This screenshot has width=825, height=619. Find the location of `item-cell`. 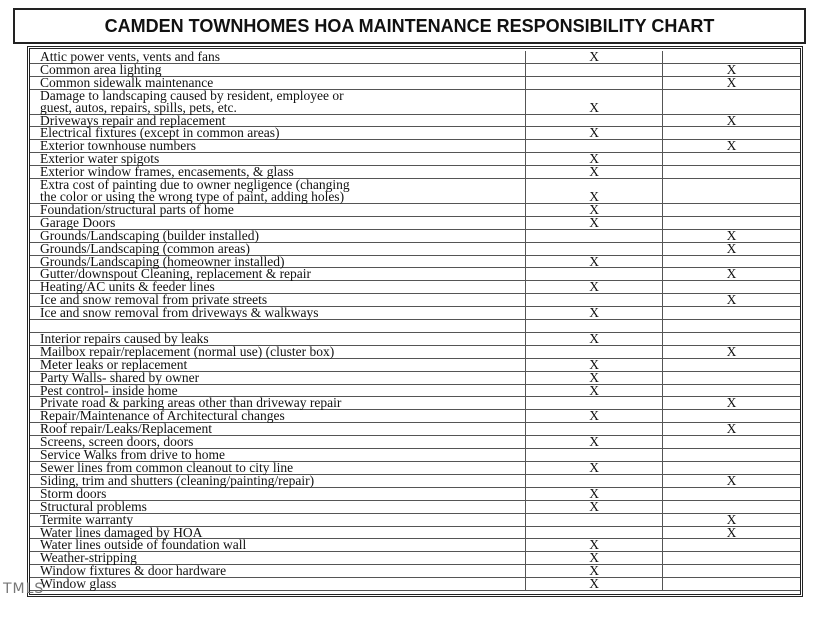

item-cell is located at coordinates (278, 326).